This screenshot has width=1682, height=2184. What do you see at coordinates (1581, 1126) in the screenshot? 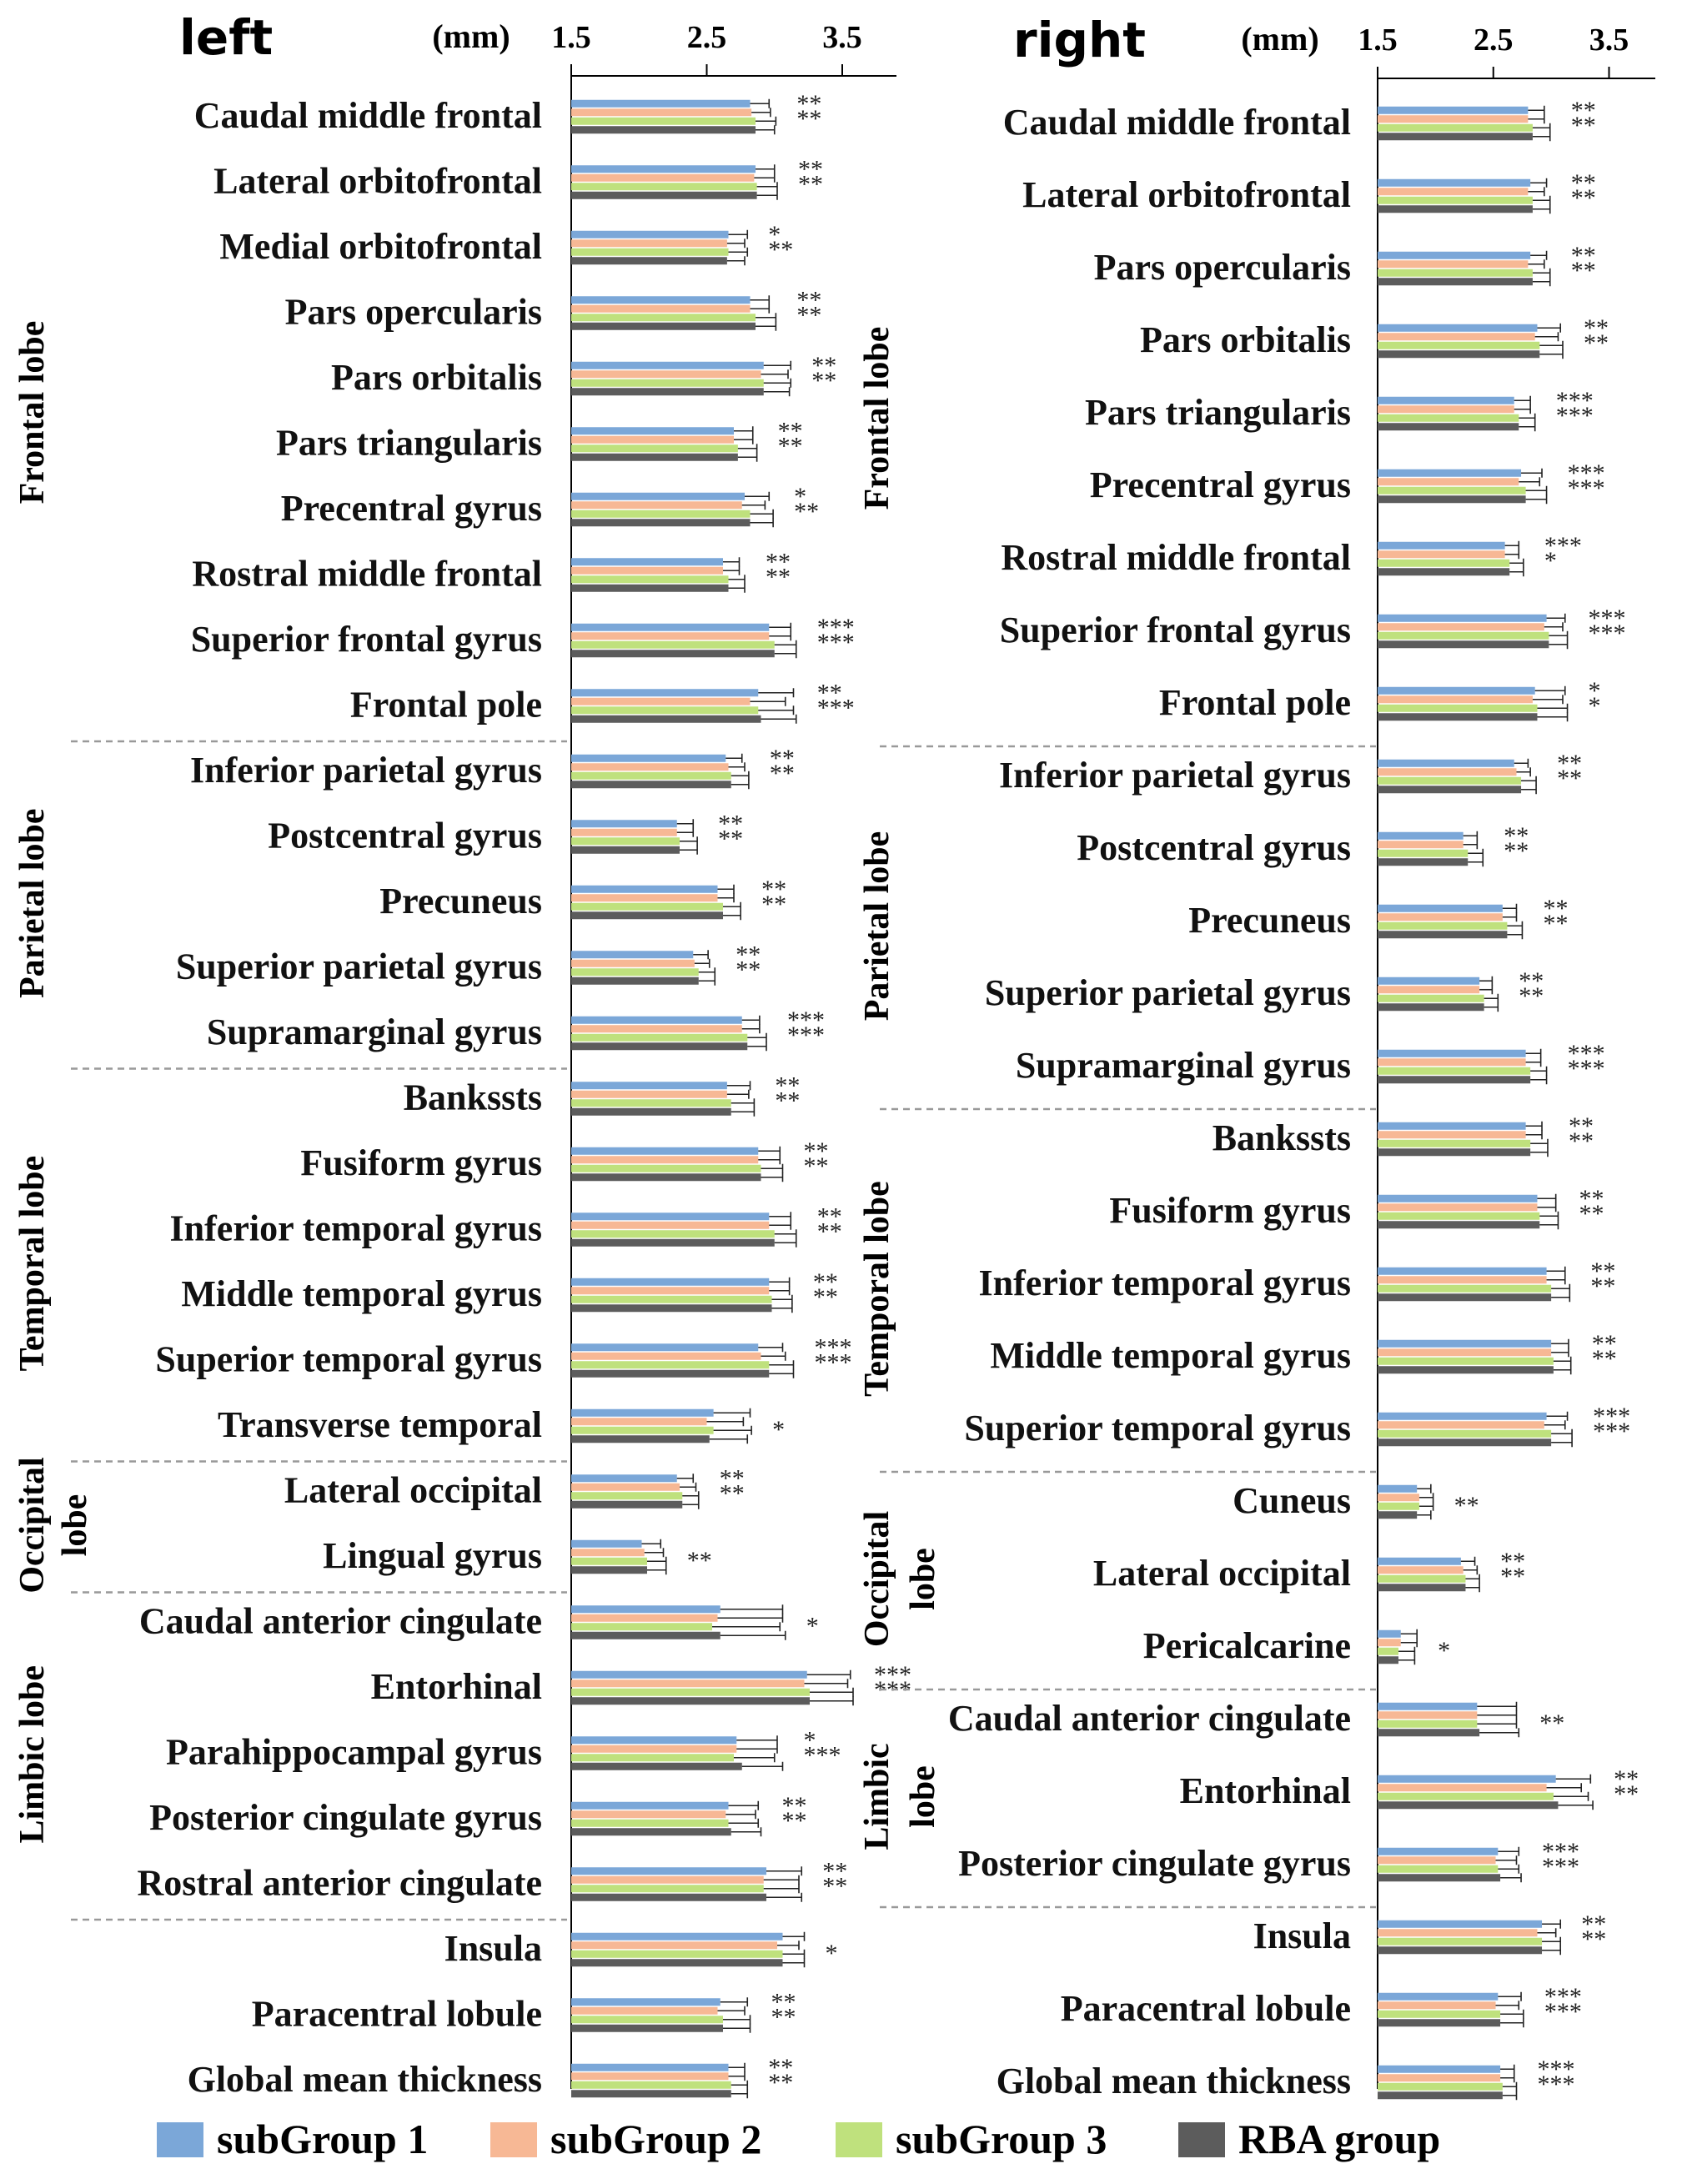
I see `significance-right-bankssts: **` at bounding box center [1581, 1126].